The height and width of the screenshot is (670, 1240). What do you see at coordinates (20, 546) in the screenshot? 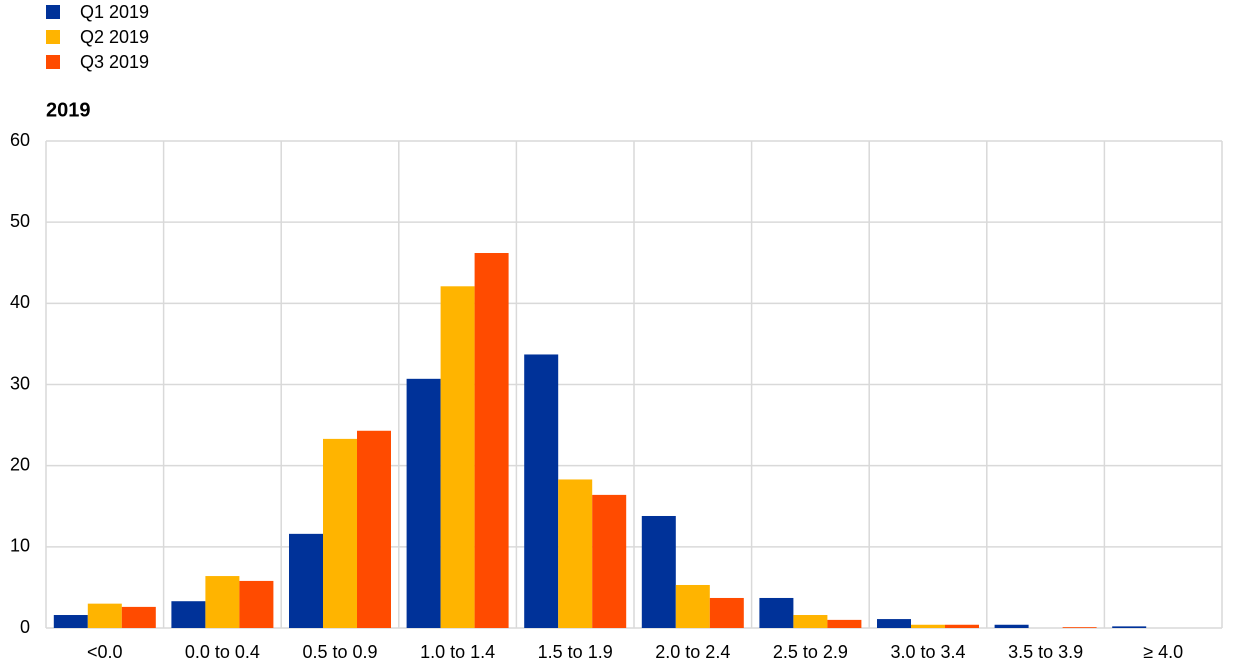
I see `y-tick-label: 10` at bounding box center [20, 546].